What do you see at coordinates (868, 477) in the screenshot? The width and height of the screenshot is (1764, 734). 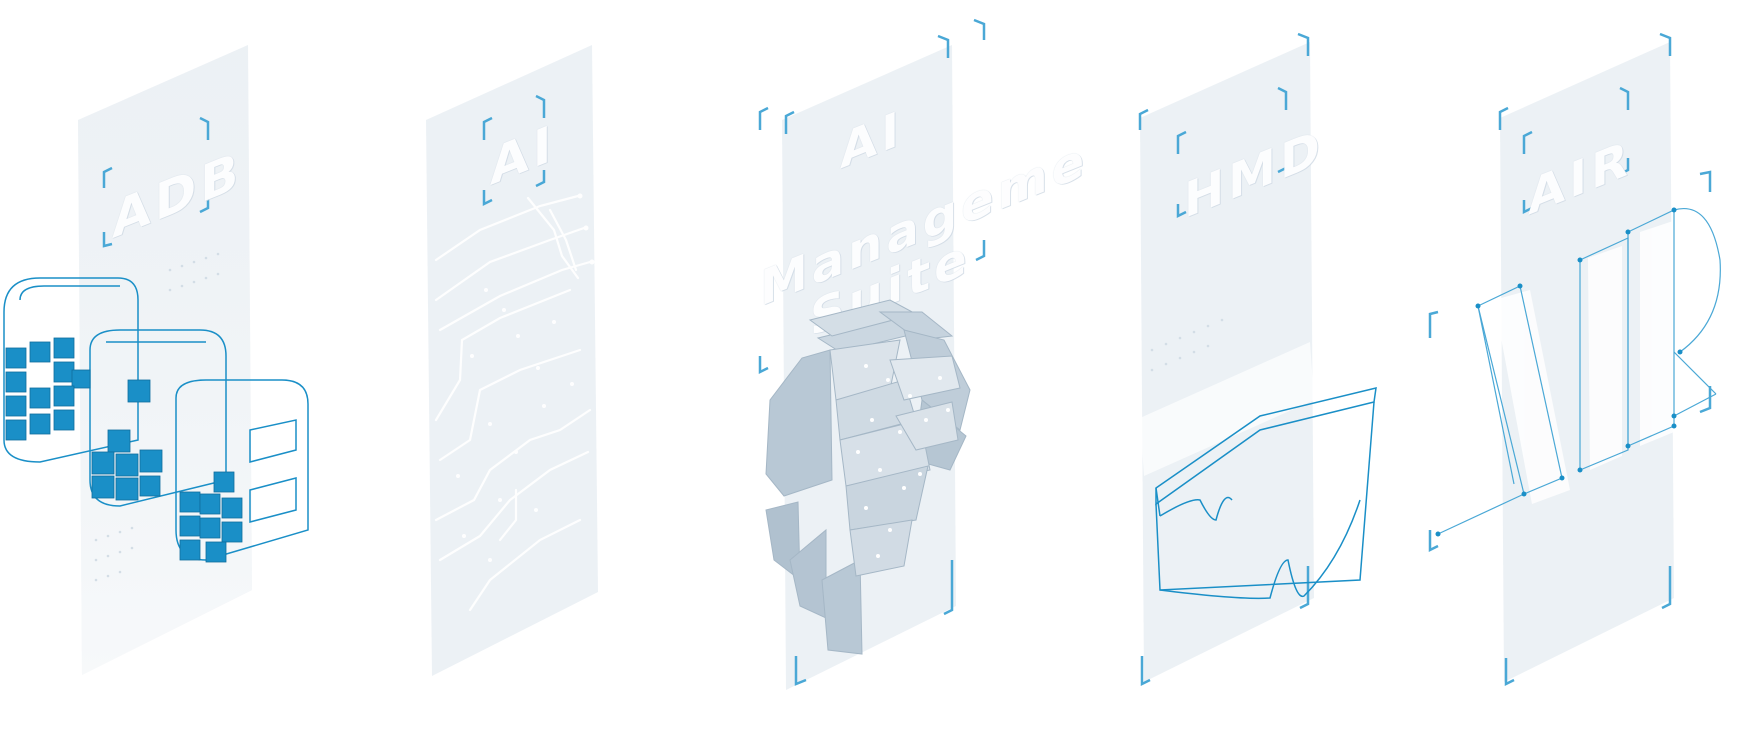 I see `brain-cube-icon` at bounding box center [868, 477].